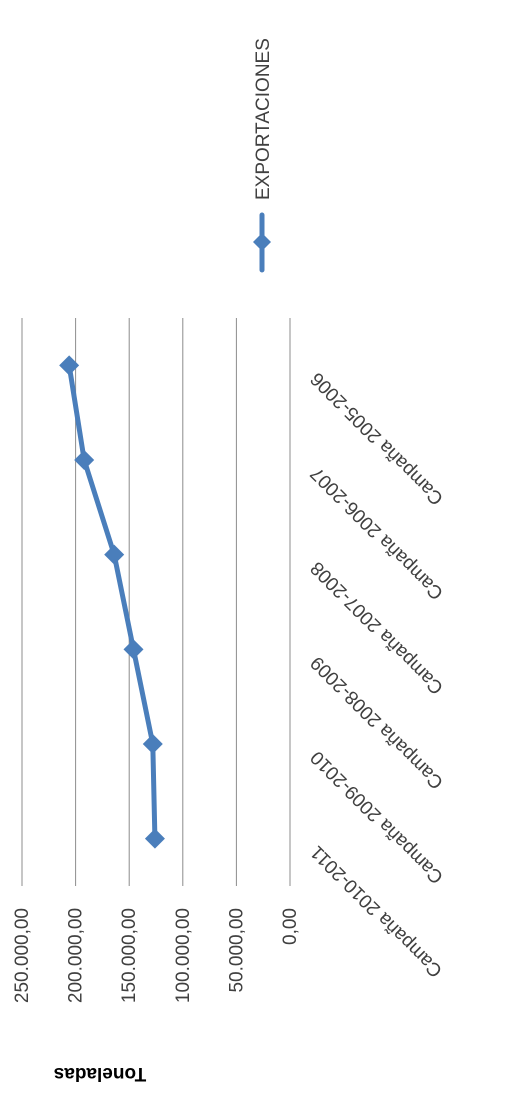 The height and width of the screenshot is (1104, 508). I want to click on y-tick-label: 100.000,00, so click(183, 955).